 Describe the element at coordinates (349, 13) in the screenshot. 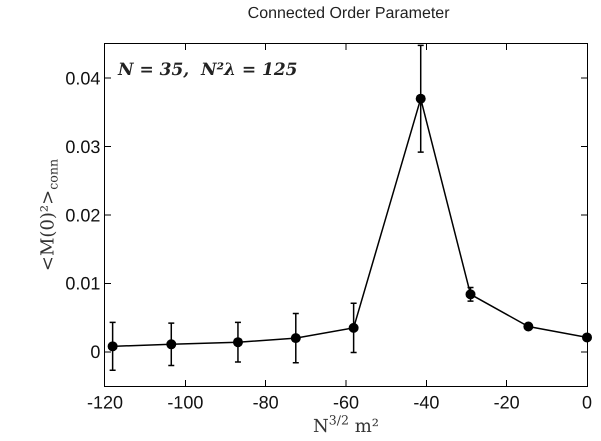

I see `chart-title: Connected Order Parameter` at that location.